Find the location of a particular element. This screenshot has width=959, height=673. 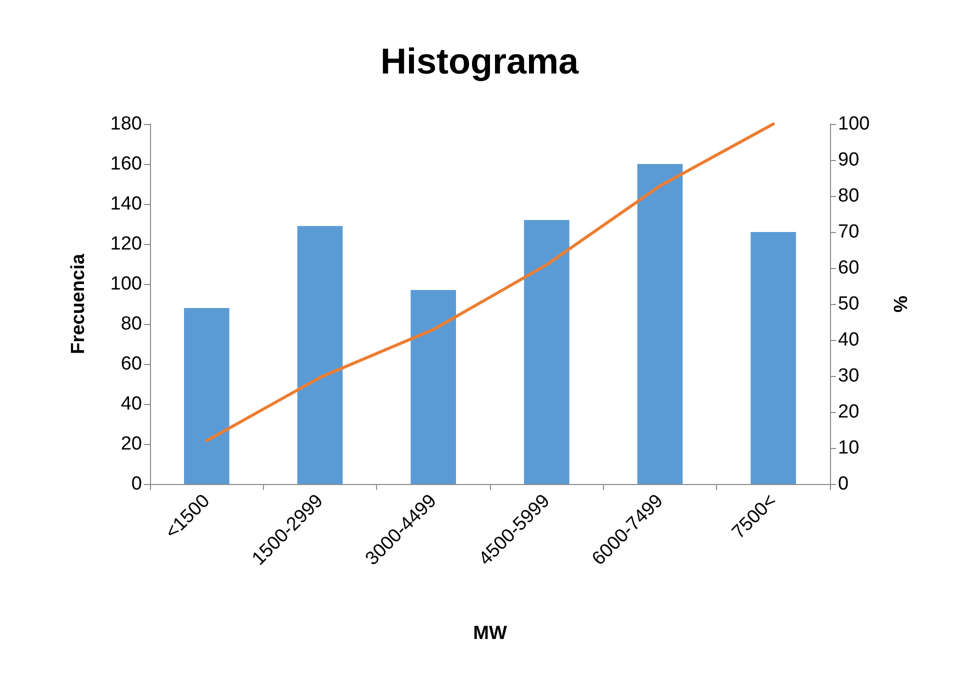

y-axis-title: Frecuencia is located at coordinates (78, 303).